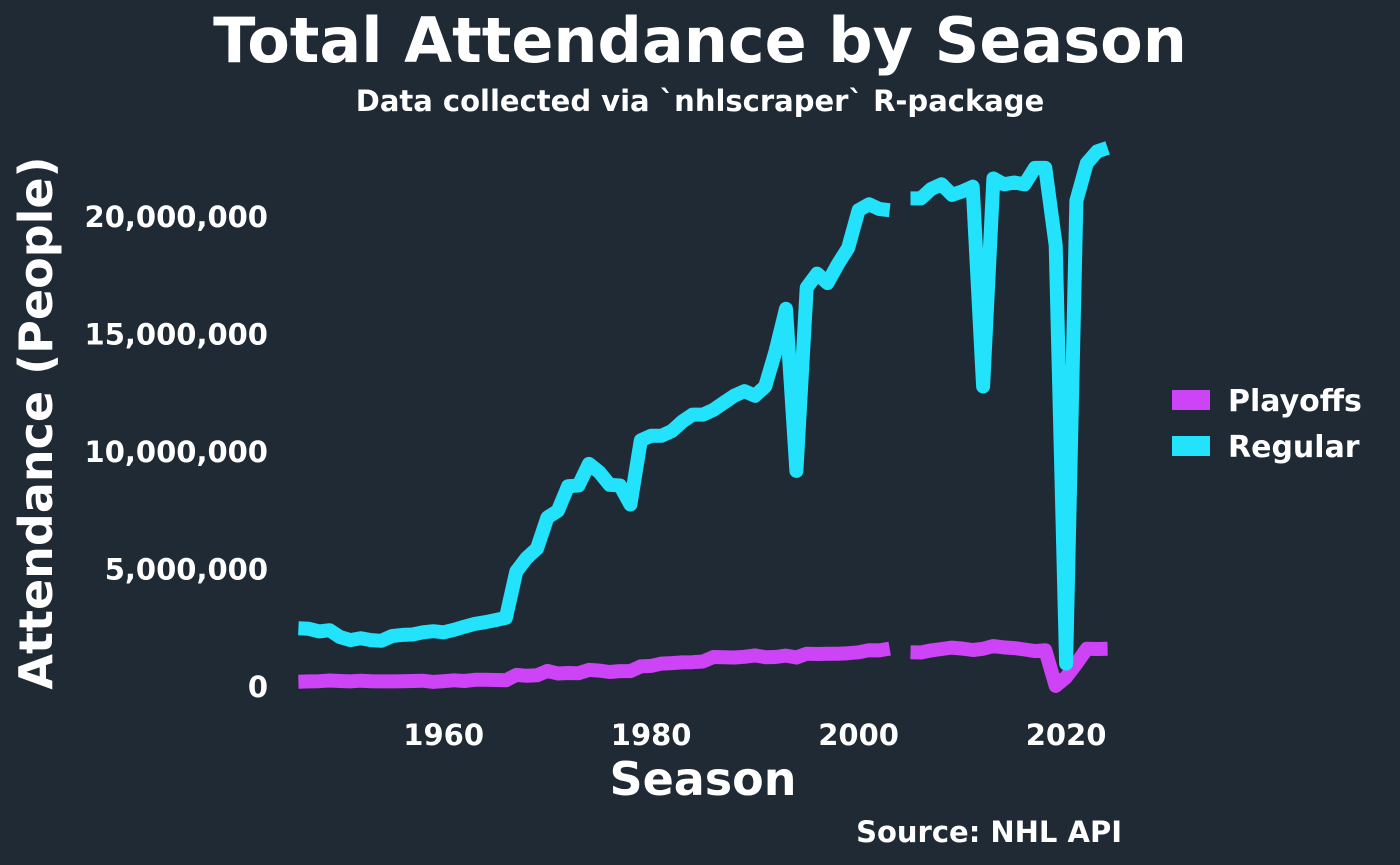 Image resolution: width=1400 pixels, height=865 pixels. I want to click on y-axis-title: Attendance (People), so click(36, 422).